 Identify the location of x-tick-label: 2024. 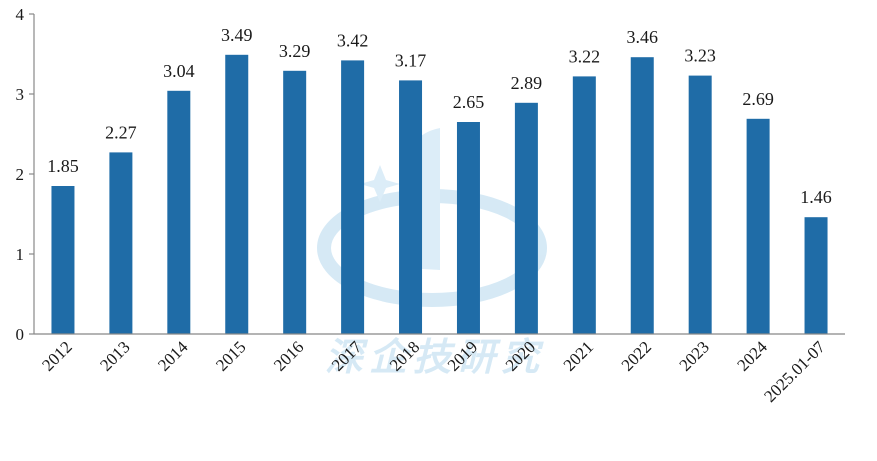
(752, 356).